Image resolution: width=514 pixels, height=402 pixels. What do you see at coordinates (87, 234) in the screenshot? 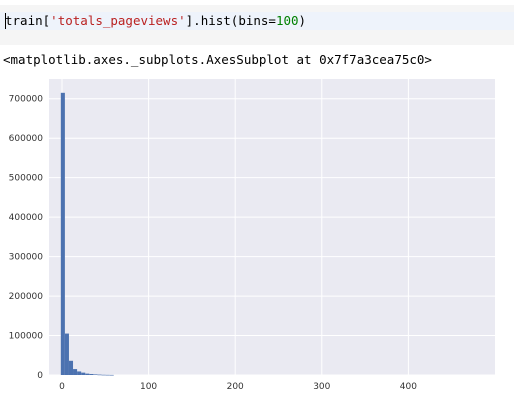
I see `histogram-bars` at bounding box center [87, 234].